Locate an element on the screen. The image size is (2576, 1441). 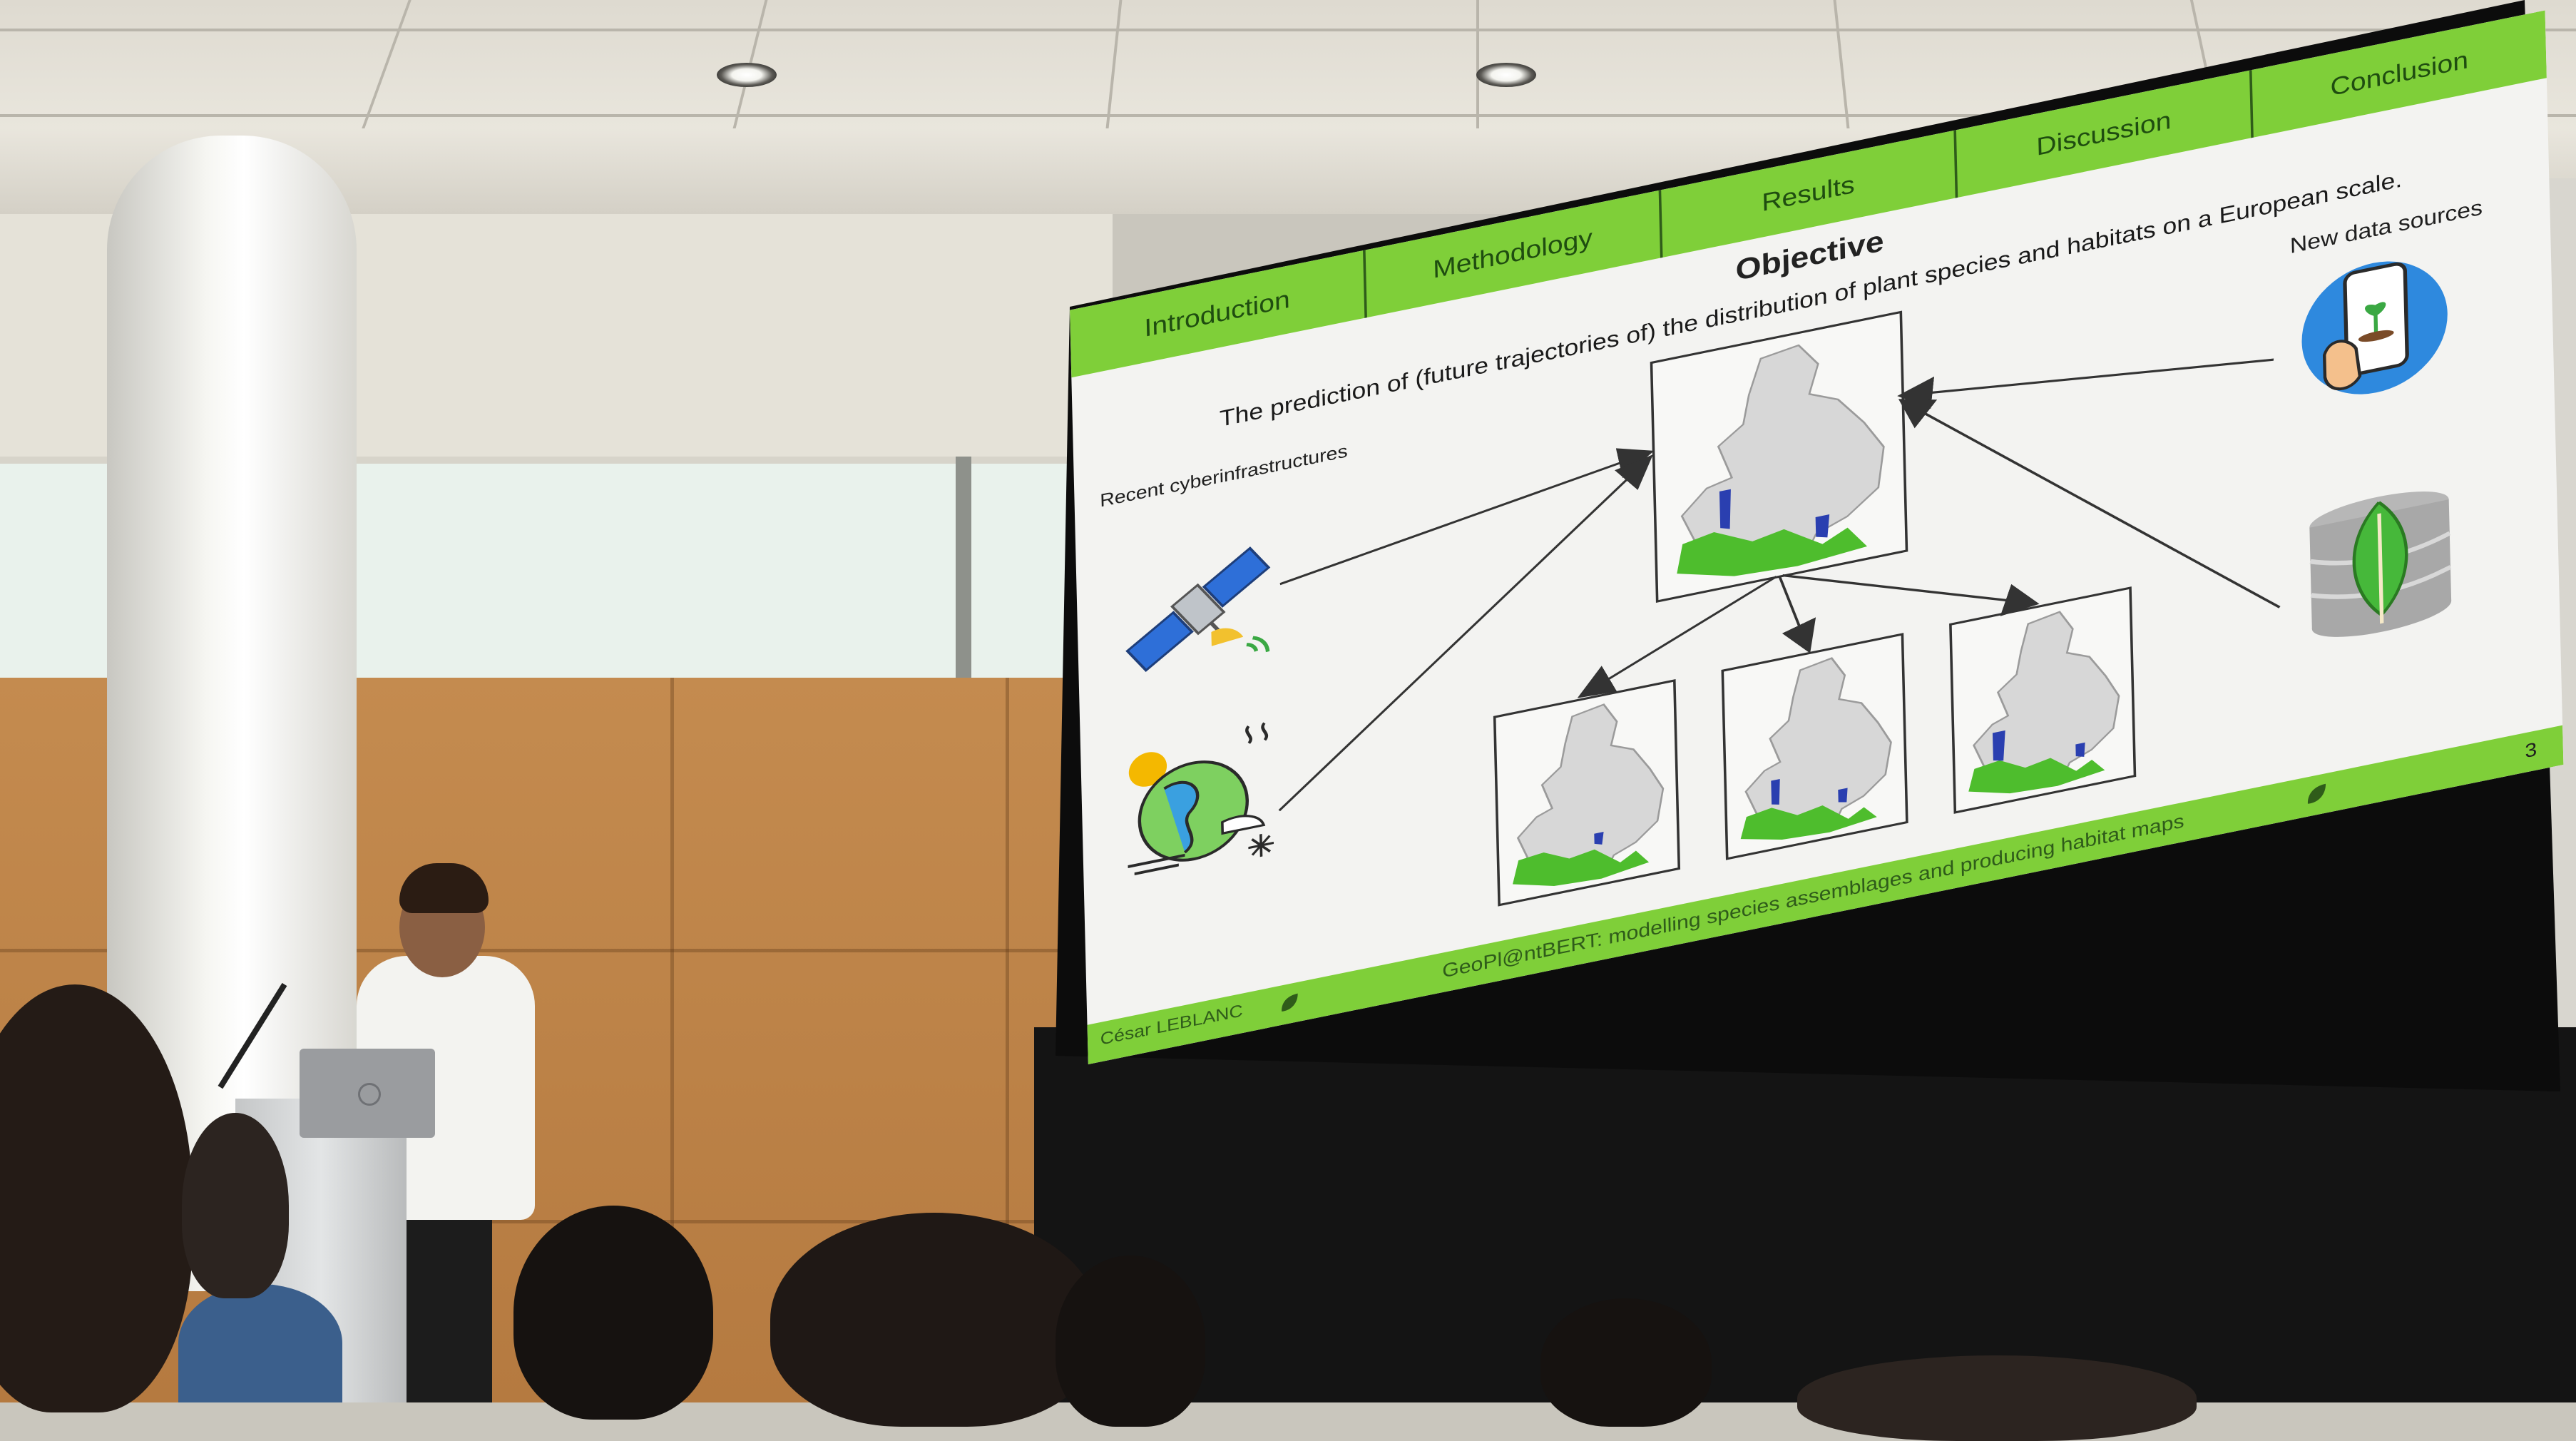
laptop-logo is located at coordinates (370, 1094).